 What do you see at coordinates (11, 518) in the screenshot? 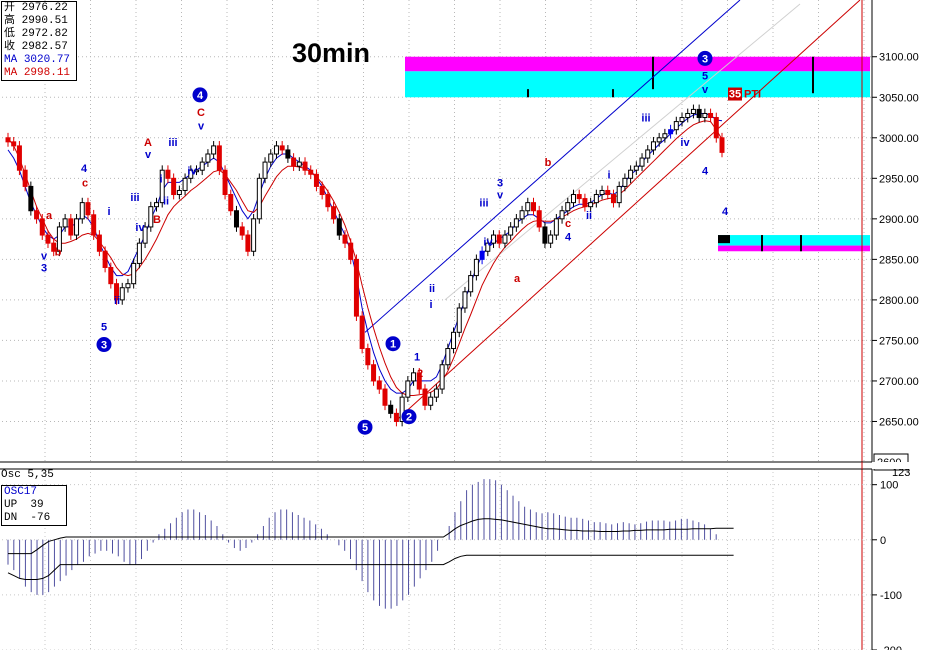
I see `dn-label: DN` at bounding box center [11, 518].